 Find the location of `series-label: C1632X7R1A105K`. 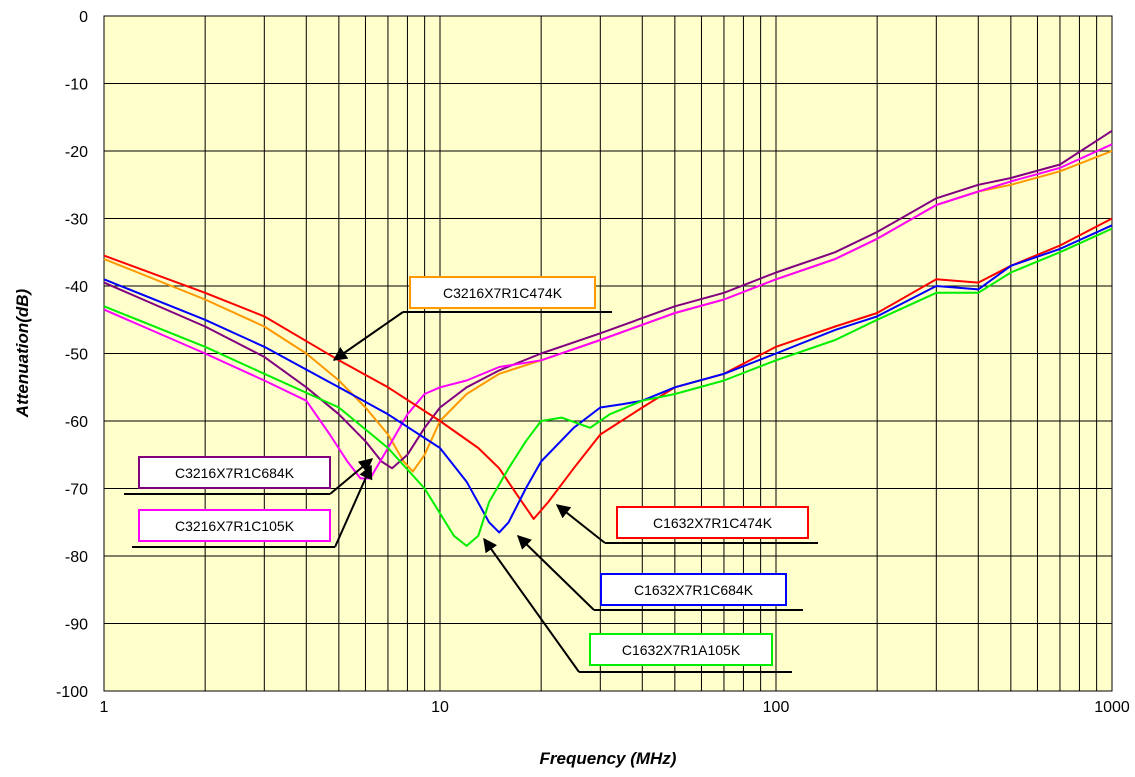

series-label: C1632X7R1A105K is located at coordinates (681, 650).